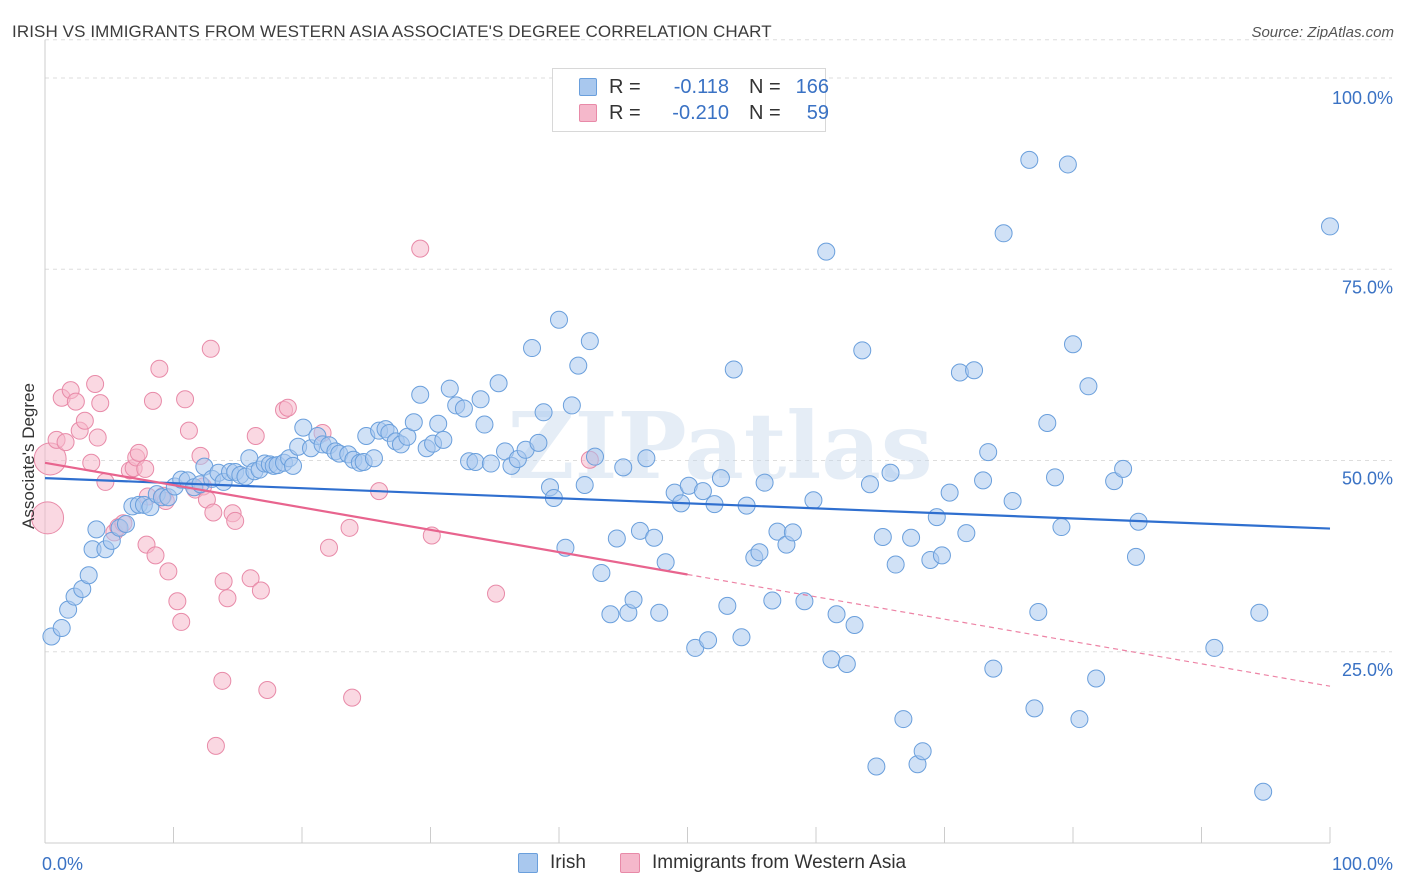 Image resolution: width=1406 pixels, height=892 pixels. Describe the element at coordinates (700, 112) in the screenshot. I see `r-value: -0.210` at that location.